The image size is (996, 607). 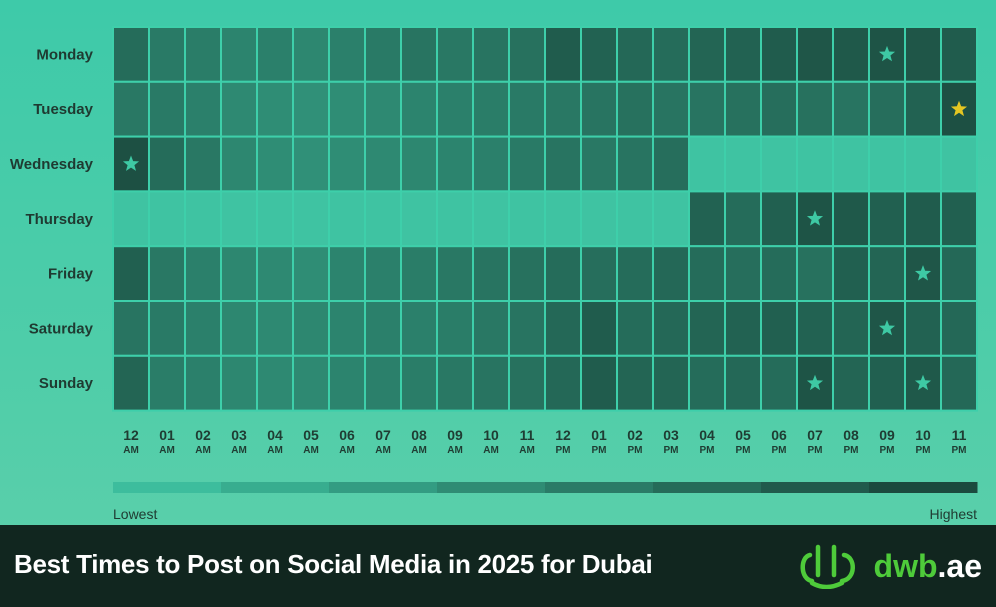 I want to click on hour-label: 05, so click(x=311, y=435).